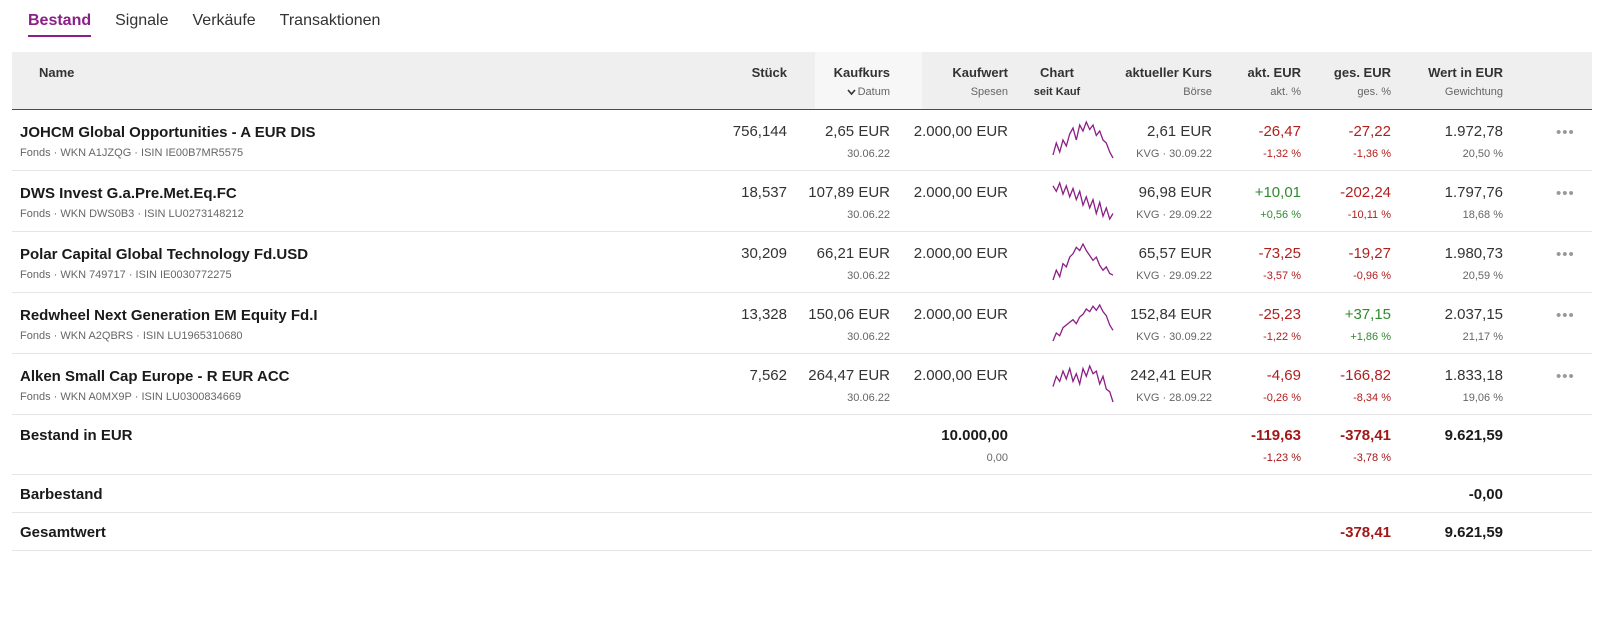 The image size is (1602, 630). Describe the element at coordinates (853, 253) in the screenshot. I see `position-kaufkurs: 66,21 EUR` at that location.